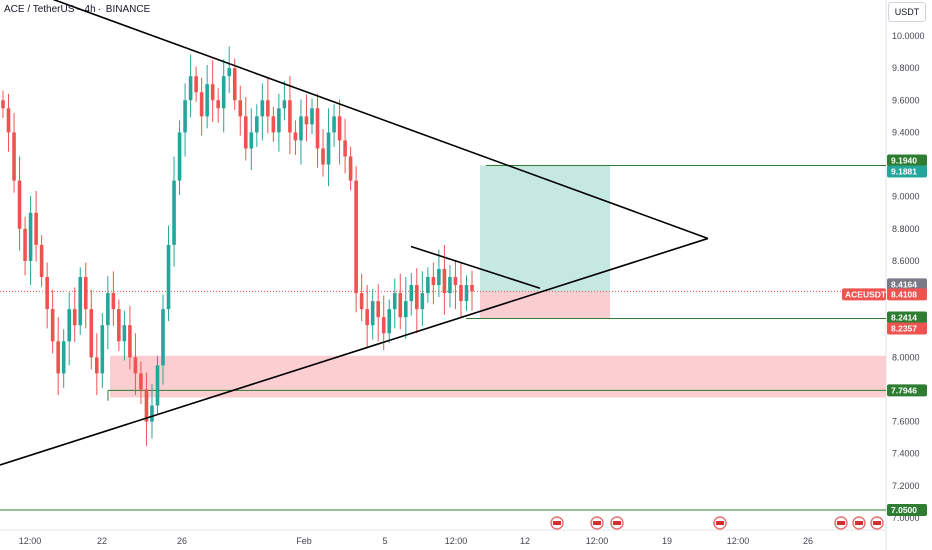  I want to click on y-tick-label: 10.0000, so click(908, 36).